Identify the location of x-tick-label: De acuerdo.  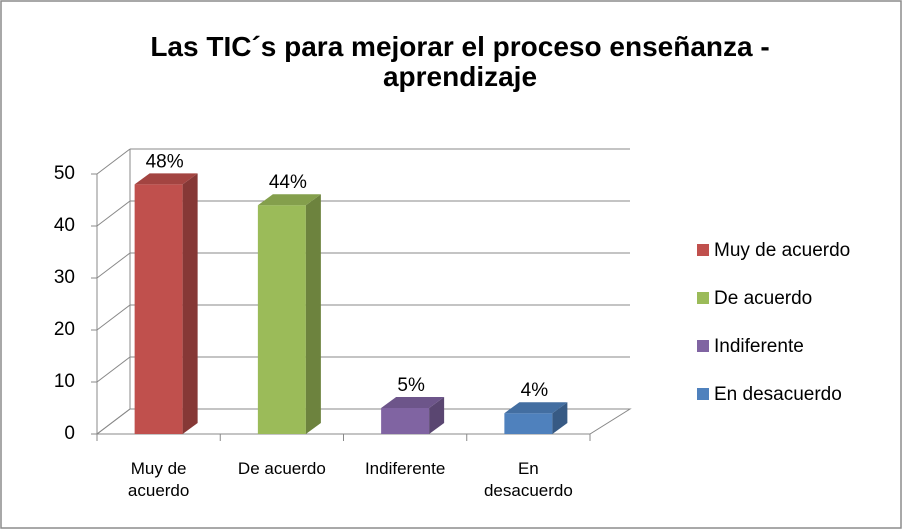
(281, 468).